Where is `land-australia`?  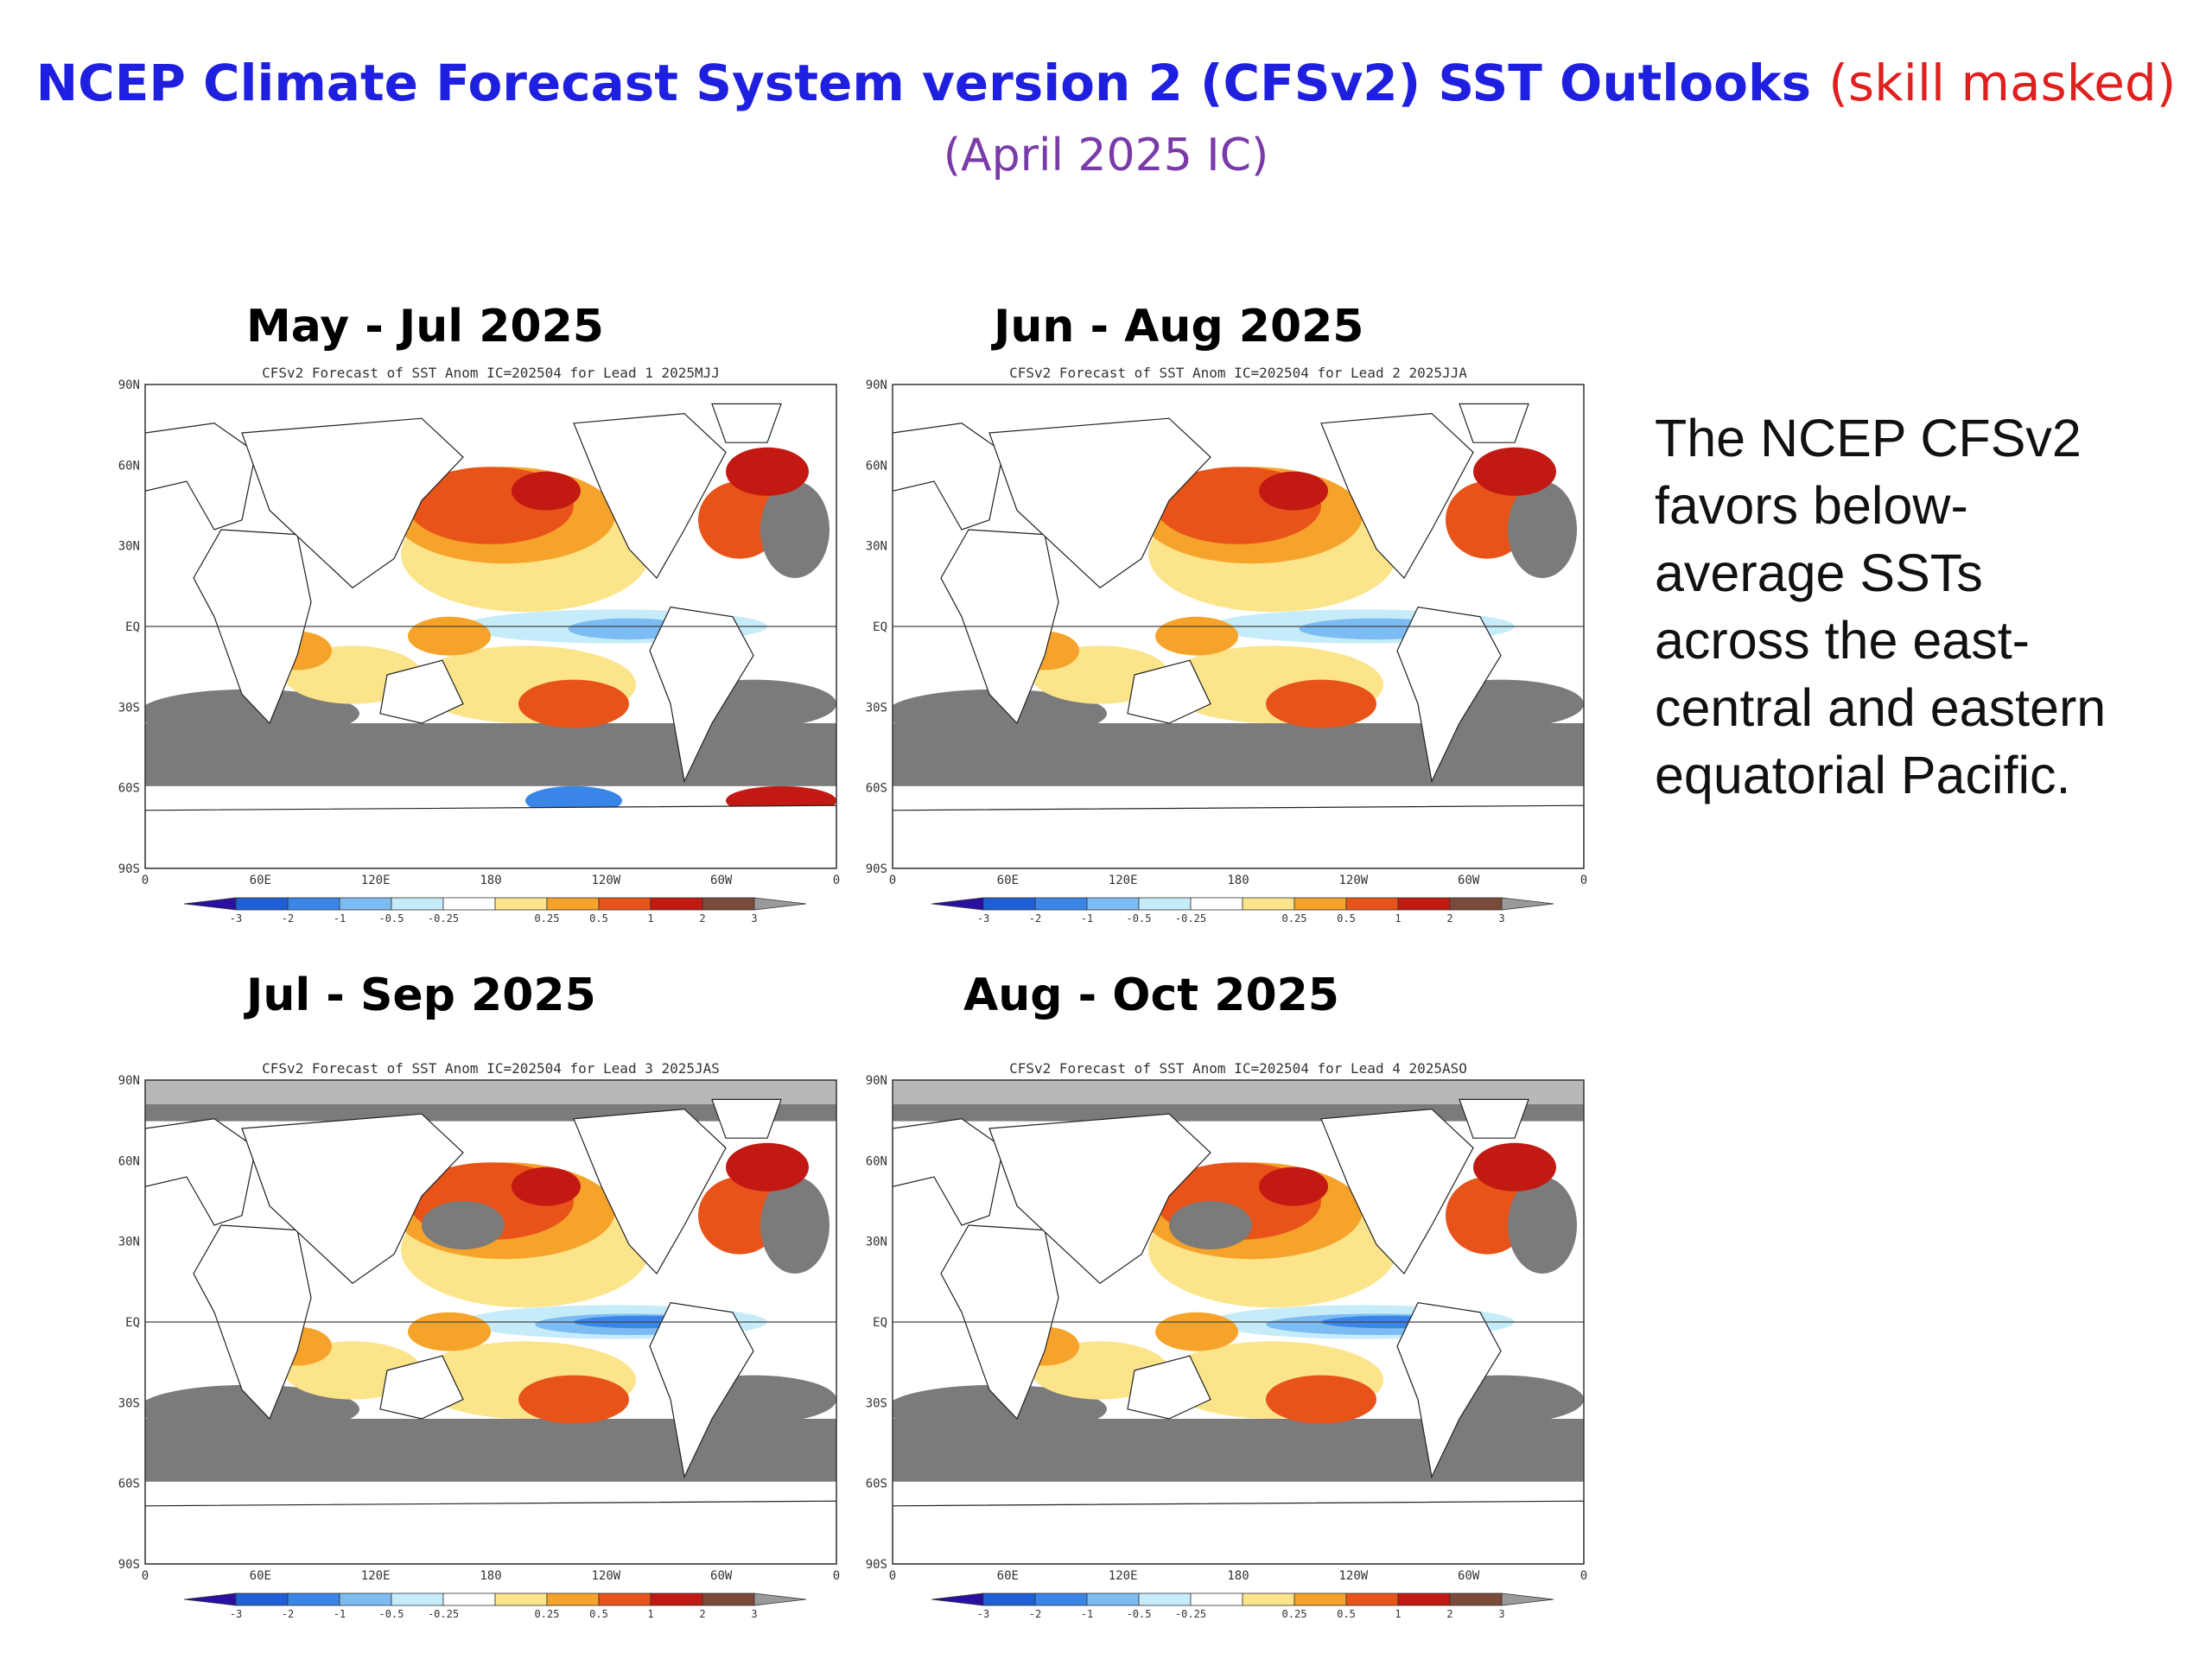
land-australia is located at coordinates (421, 691).